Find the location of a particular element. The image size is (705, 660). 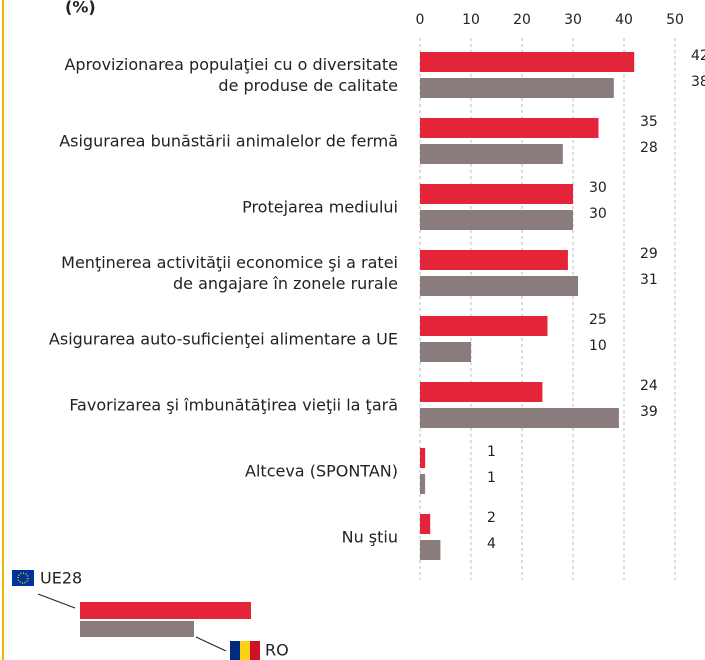

value-label: 24 is located at coordinates (649, 386).